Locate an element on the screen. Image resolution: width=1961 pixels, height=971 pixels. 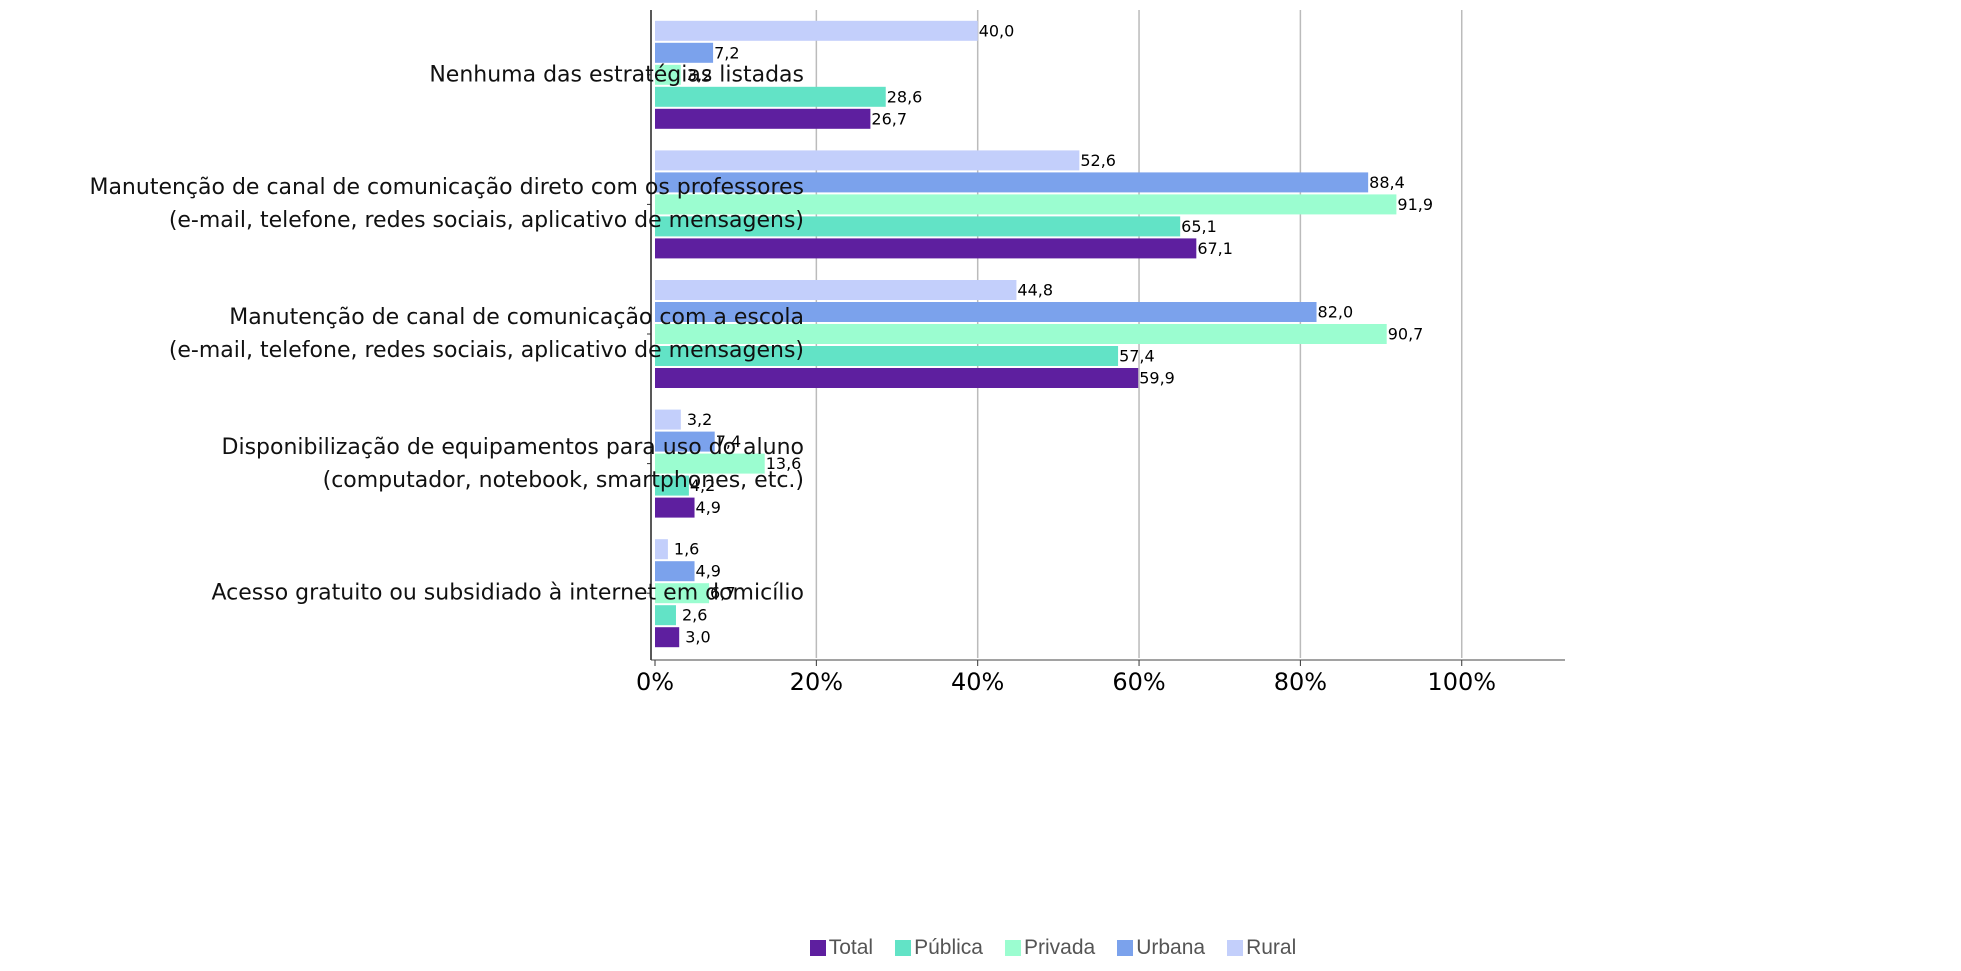
data-label: 65,1 is located at coordinates (1199, 226).